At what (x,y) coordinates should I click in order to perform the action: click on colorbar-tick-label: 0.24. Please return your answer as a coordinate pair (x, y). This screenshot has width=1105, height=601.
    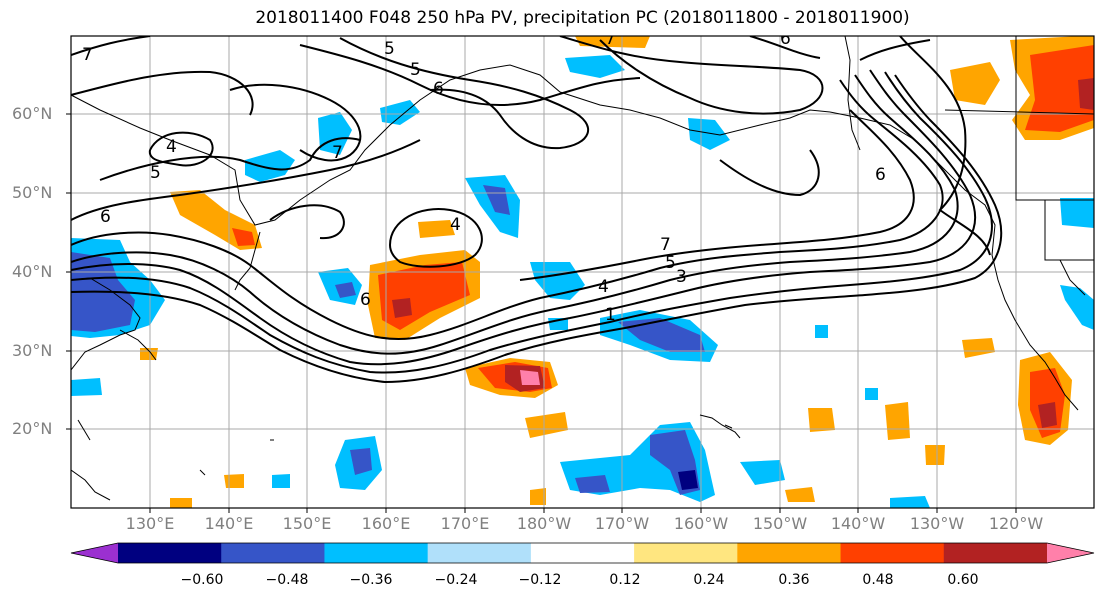
    Looking at the image, I should click on (709, 580).